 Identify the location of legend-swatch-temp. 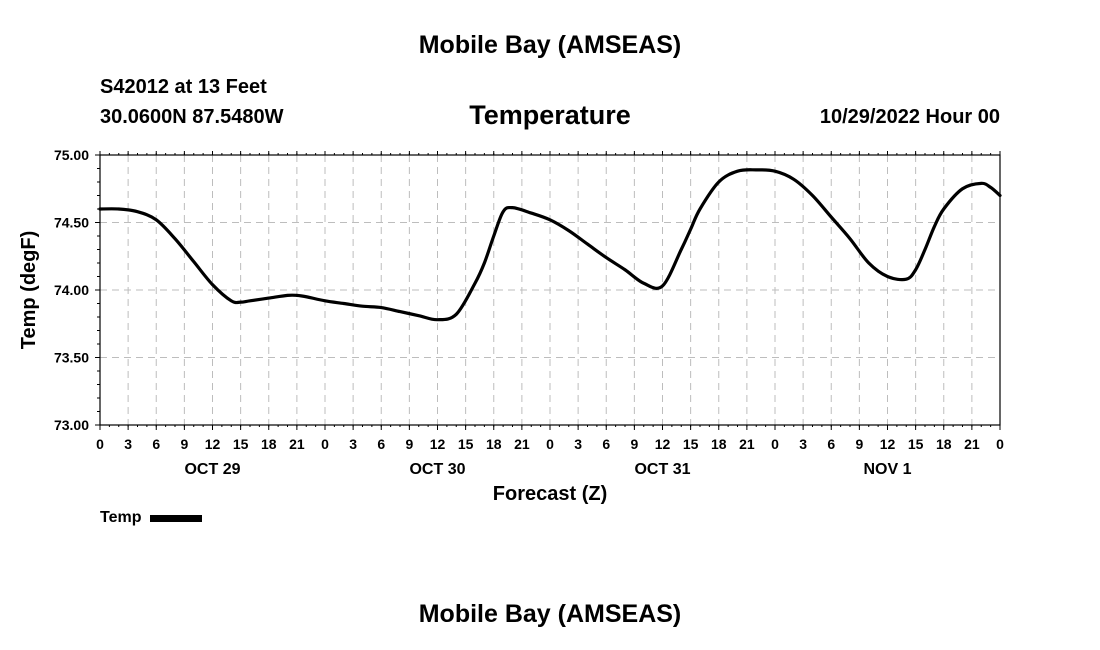
(176, 518).